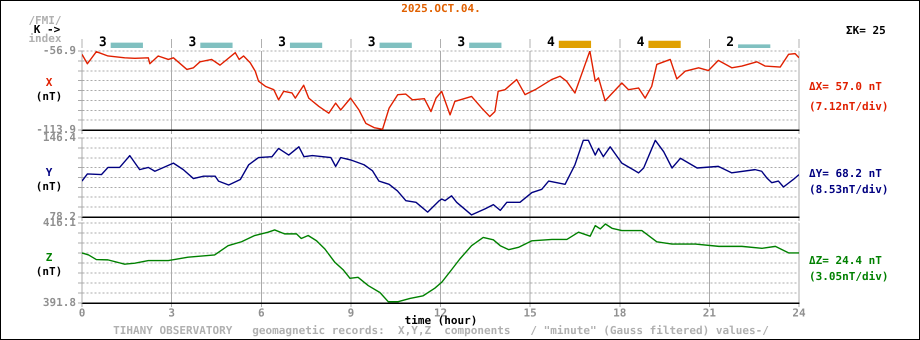 This screenshot has width=920, height=340. Describe the element at coordinates (49, 179) in the screenshot. I see `y-axis-title: Y (nT)` at that location.